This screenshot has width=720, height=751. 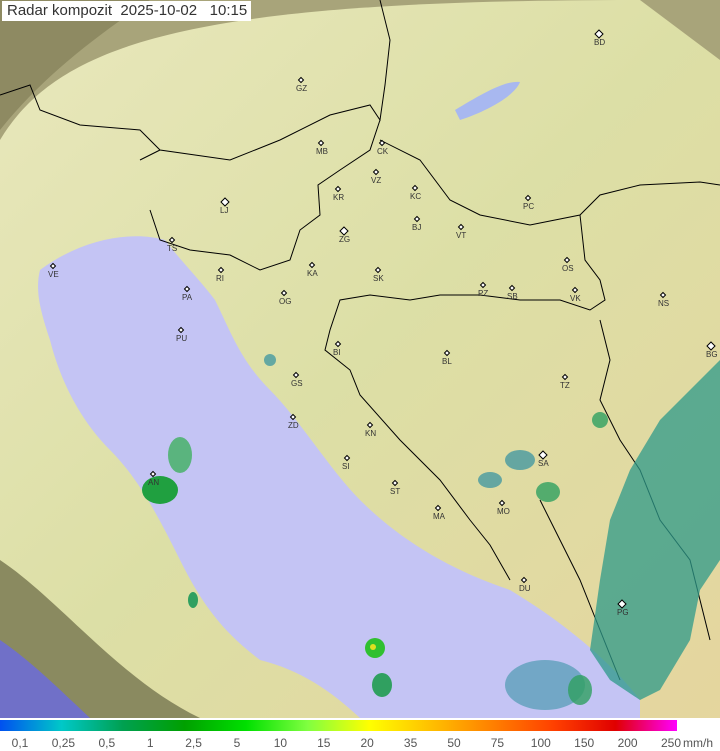 I want to click on legend-label: 5, so click(x=237, y=743).